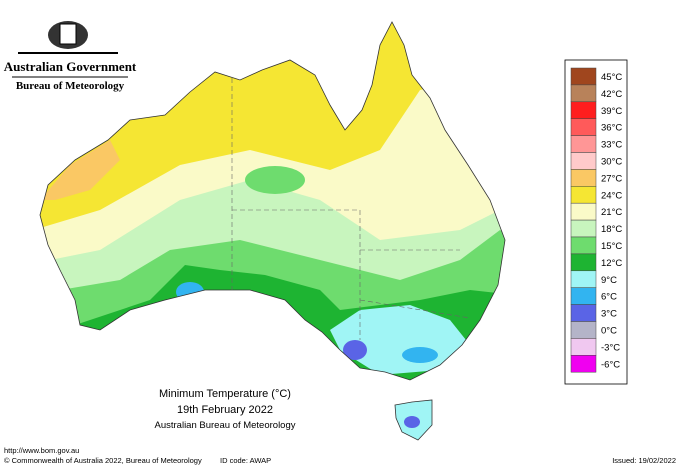 Image resolution: width=680 pixels, height=467 pixels. Describe the element at coordinates (611, 111) in the screenshot. I see `legend-label: 39°C` at that location.